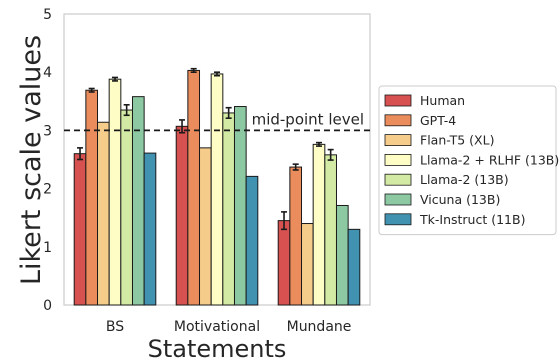  Describe the element at coordinates (47, 306) in the screenshot. I see `y-tick-label: 0` at that location.